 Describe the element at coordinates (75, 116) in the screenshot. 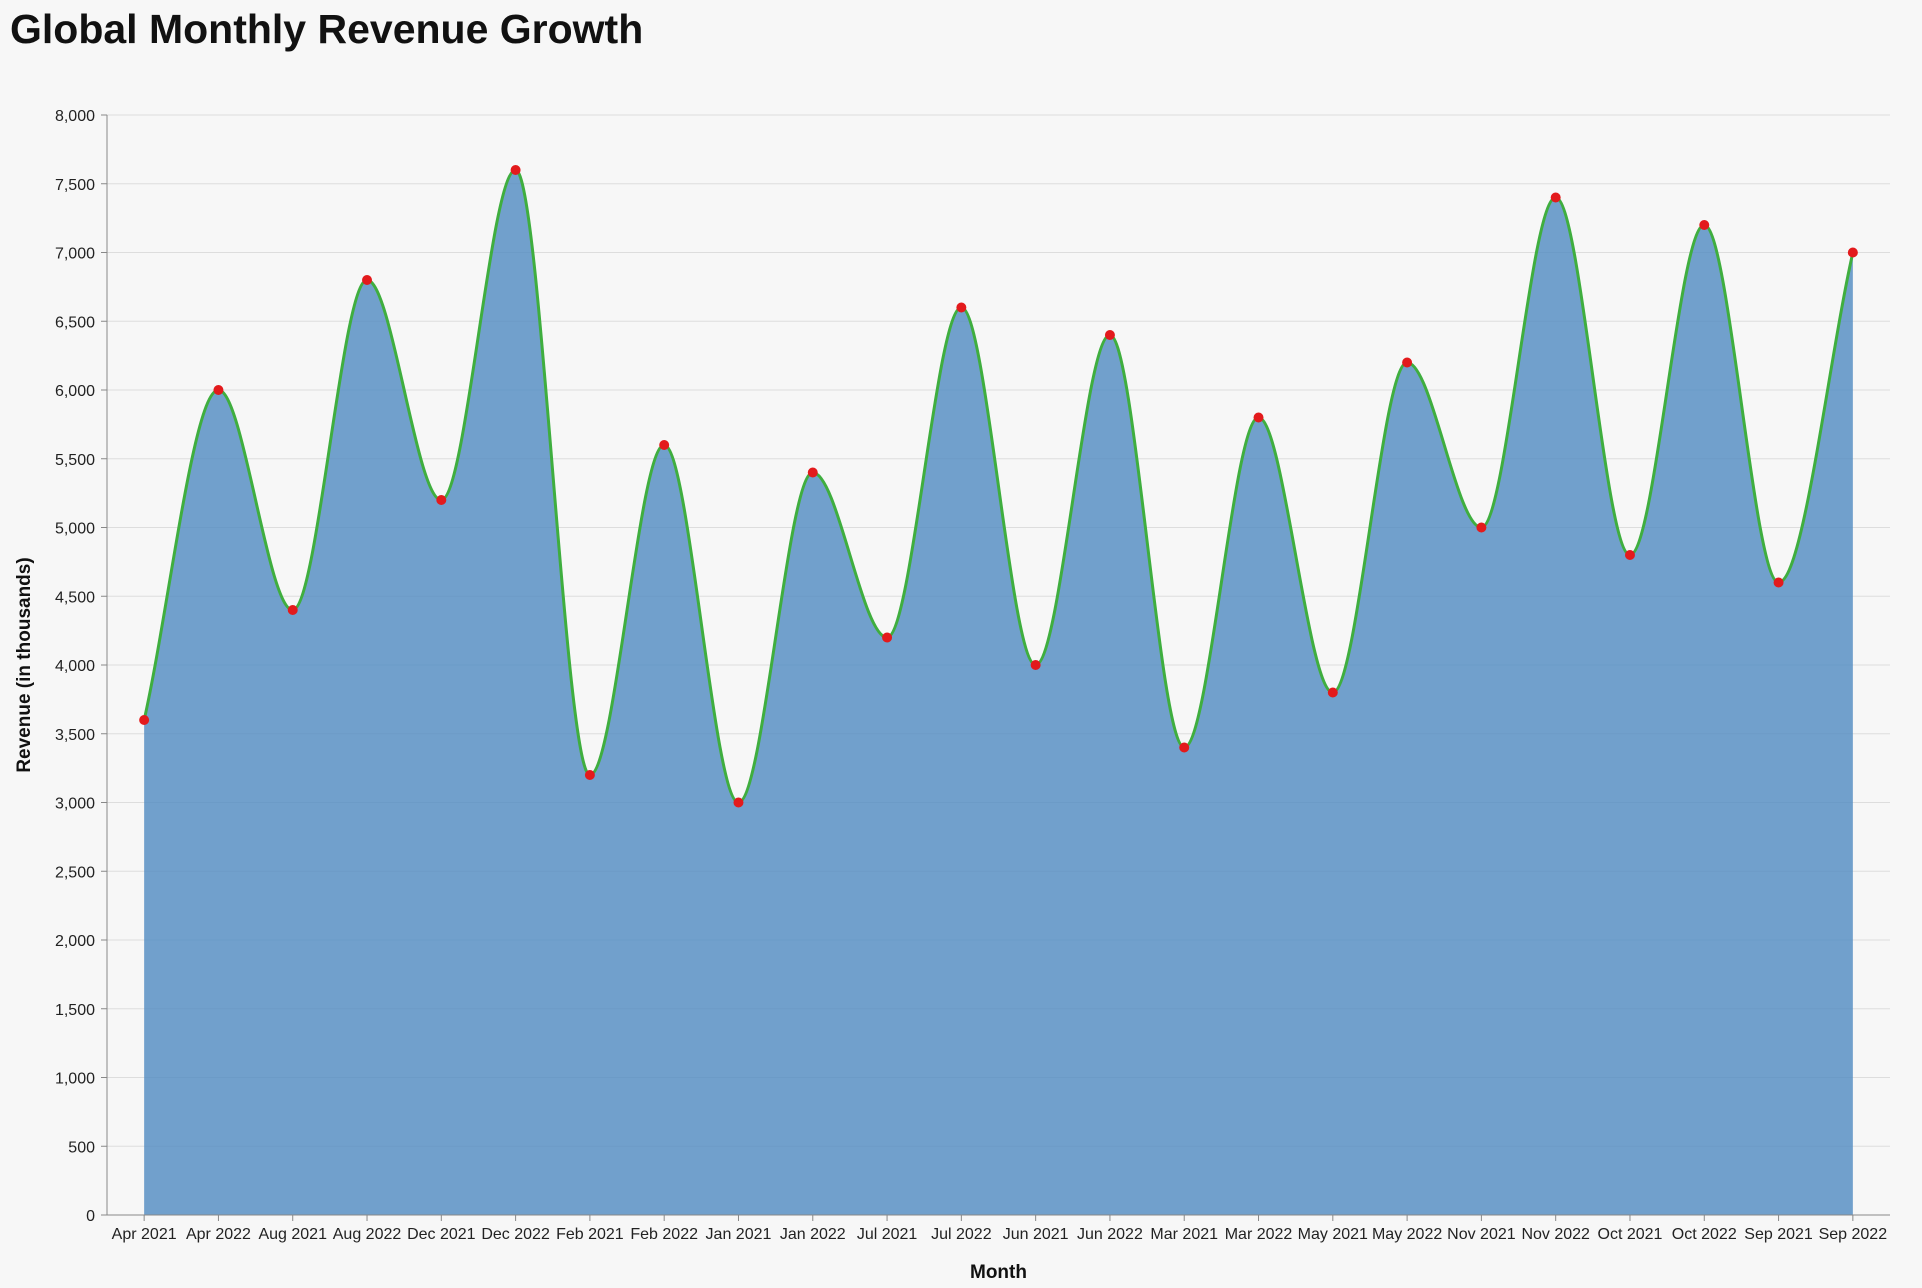

I see `y-tick-label: 8,000` at that location.